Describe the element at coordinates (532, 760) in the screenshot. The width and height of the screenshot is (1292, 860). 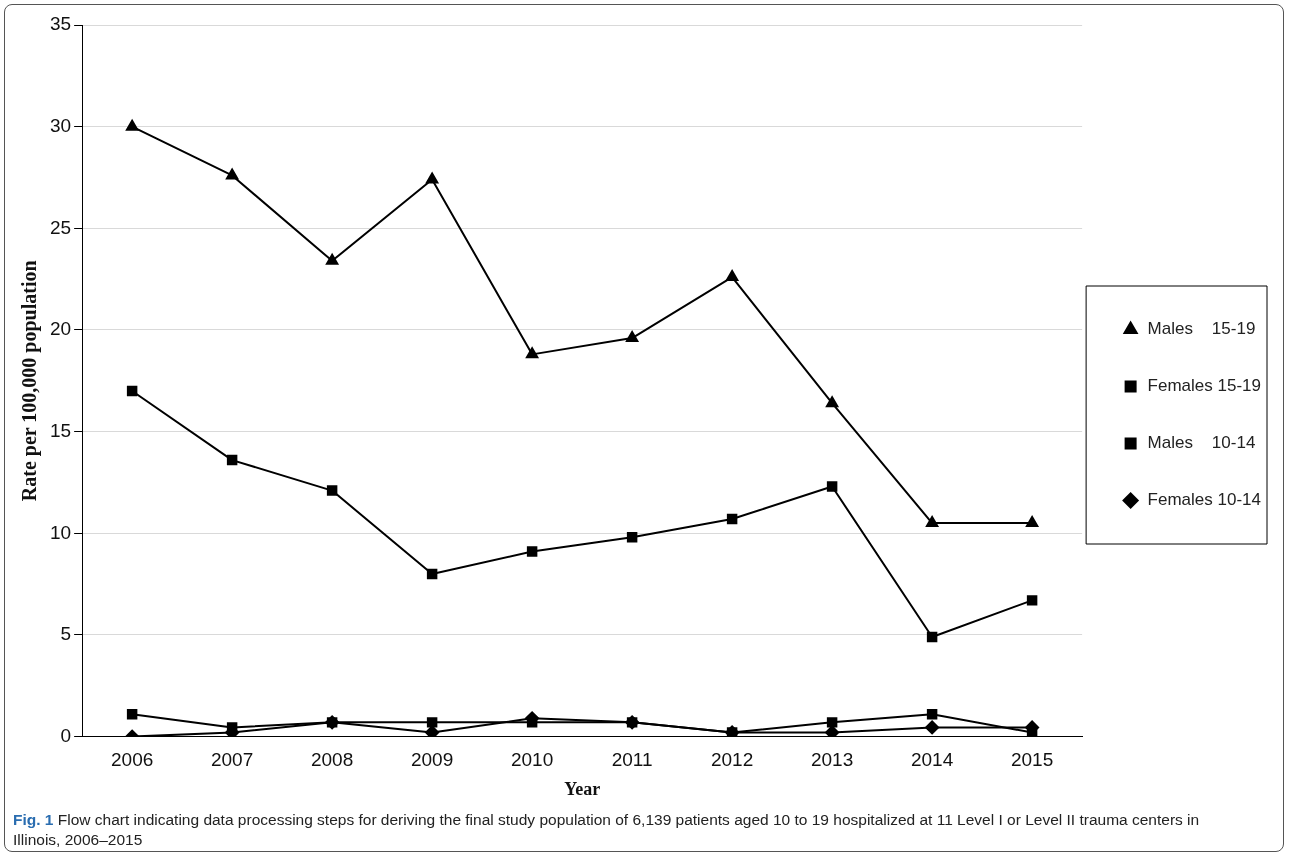
I see `x-tick-label: 2010` at that location.